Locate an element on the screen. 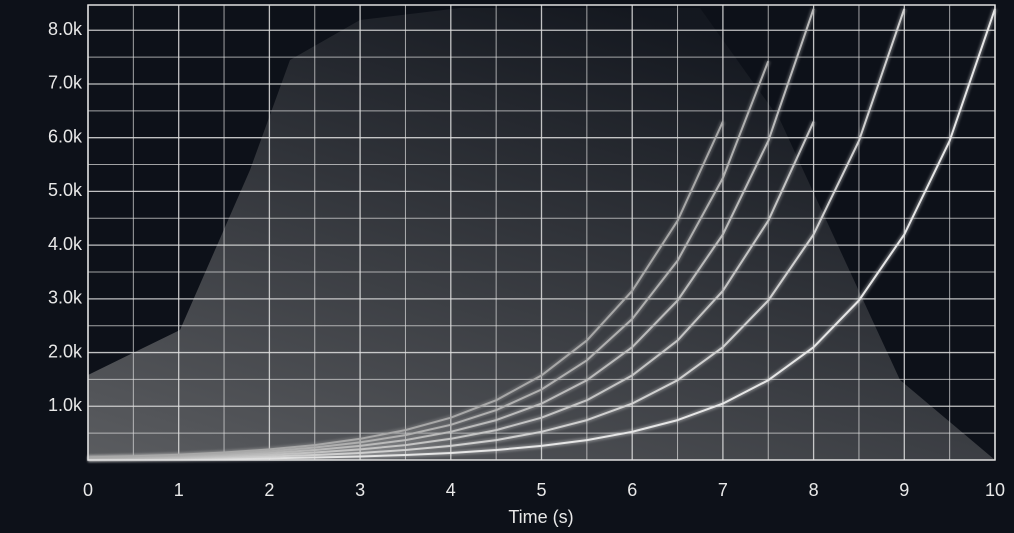  y-tick-label: 4.0k is located at coordinates (65, 244).